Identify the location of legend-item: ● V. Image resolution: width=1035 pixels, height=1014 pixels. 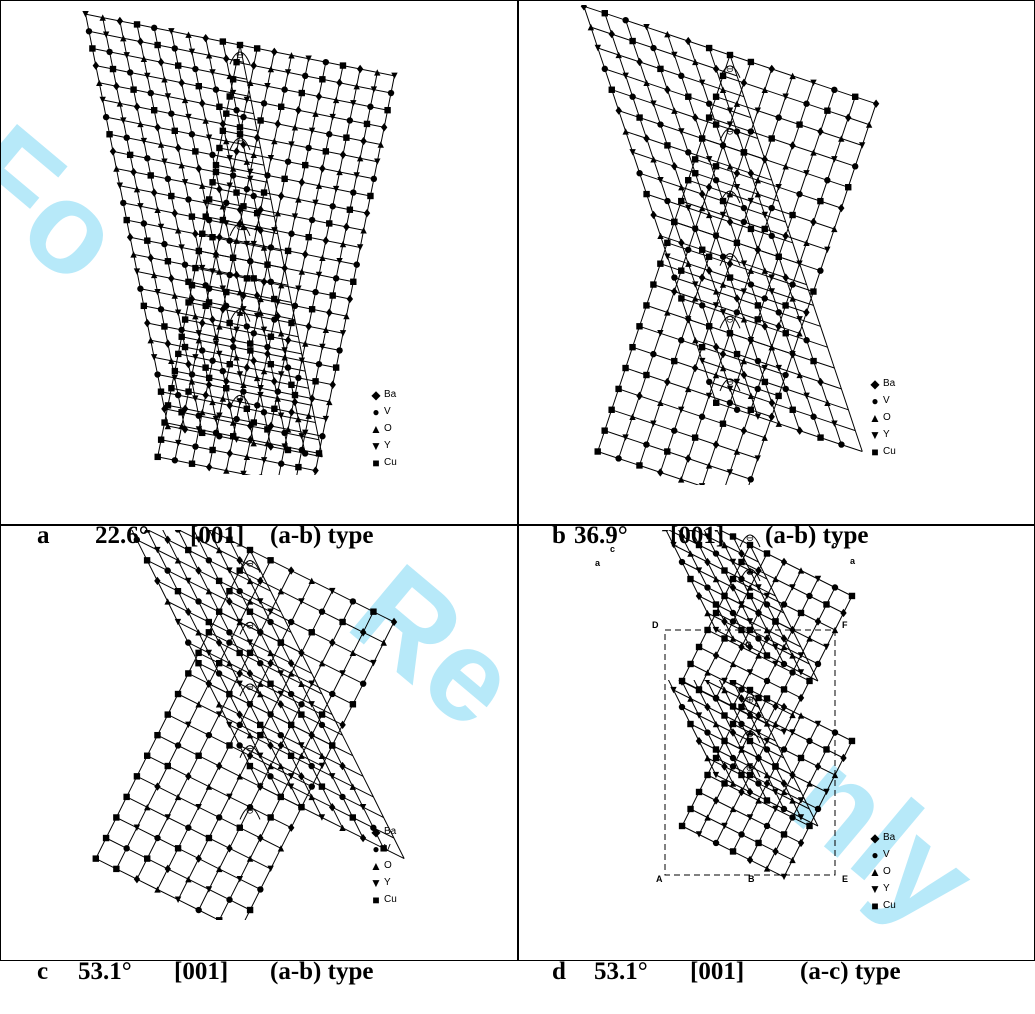
(382, 848).